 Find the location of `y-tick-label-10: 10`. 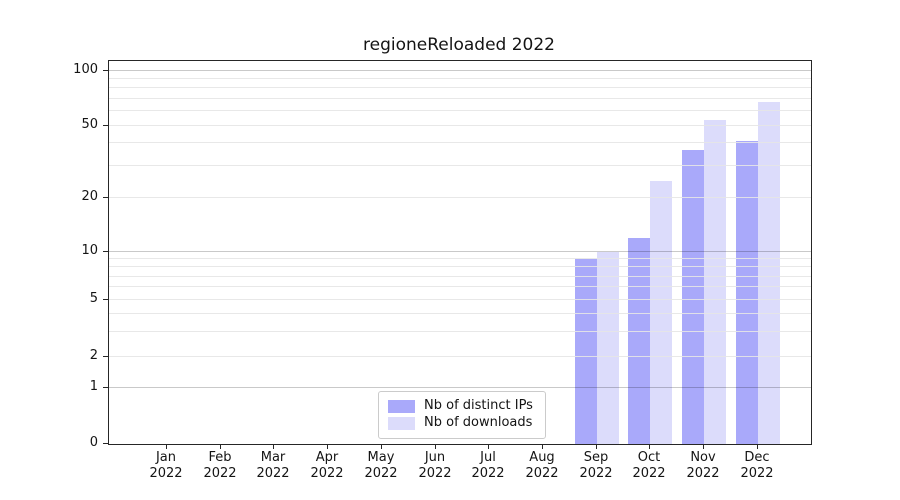

y-tick-label-10: 10 is located at coordinates (89, 250).